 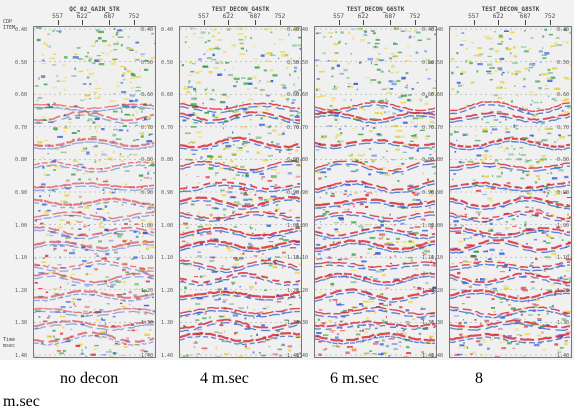 What do you see at coordinates (21, 160) in the screenshot?
I see `time-label-left: 0.80` at bounding box center [21, 160].